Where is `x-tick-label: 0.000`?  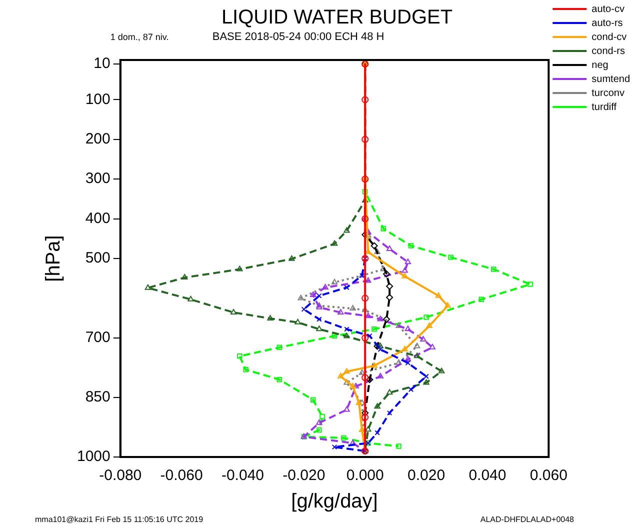 x-tick-label: 0.000 is located at coordinates (365, 475).